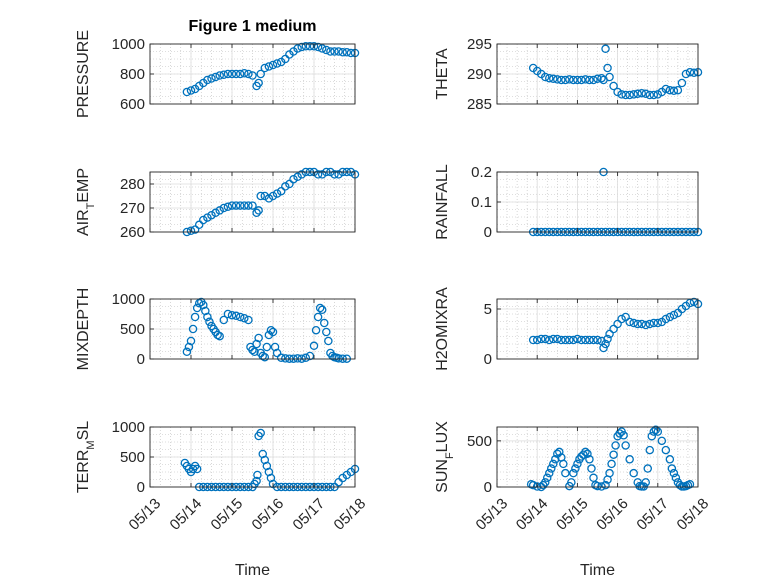  I want to click on figure-title: Figure 1 medium, so click(252, 26).